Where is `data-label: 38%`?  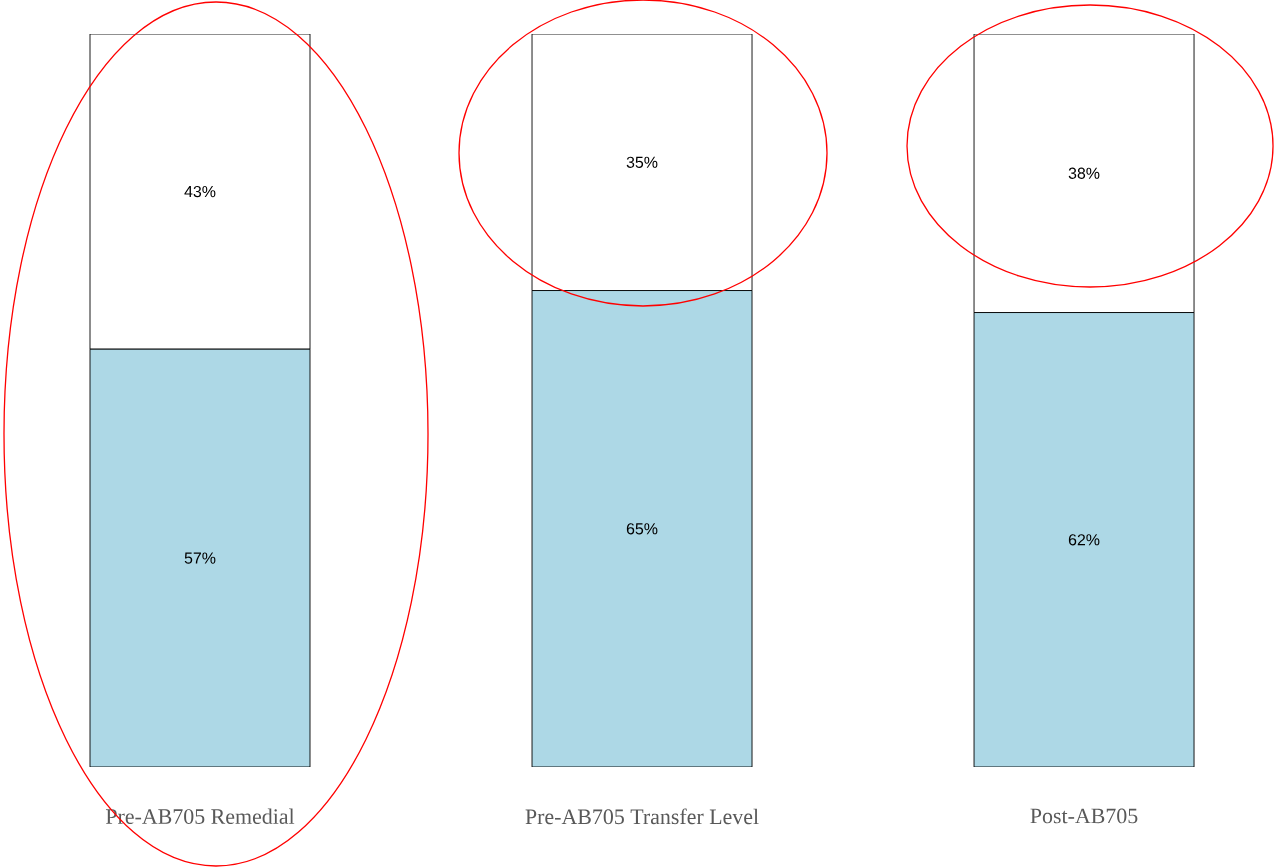 data-label: 38% is located at coordinates (1084, 173).